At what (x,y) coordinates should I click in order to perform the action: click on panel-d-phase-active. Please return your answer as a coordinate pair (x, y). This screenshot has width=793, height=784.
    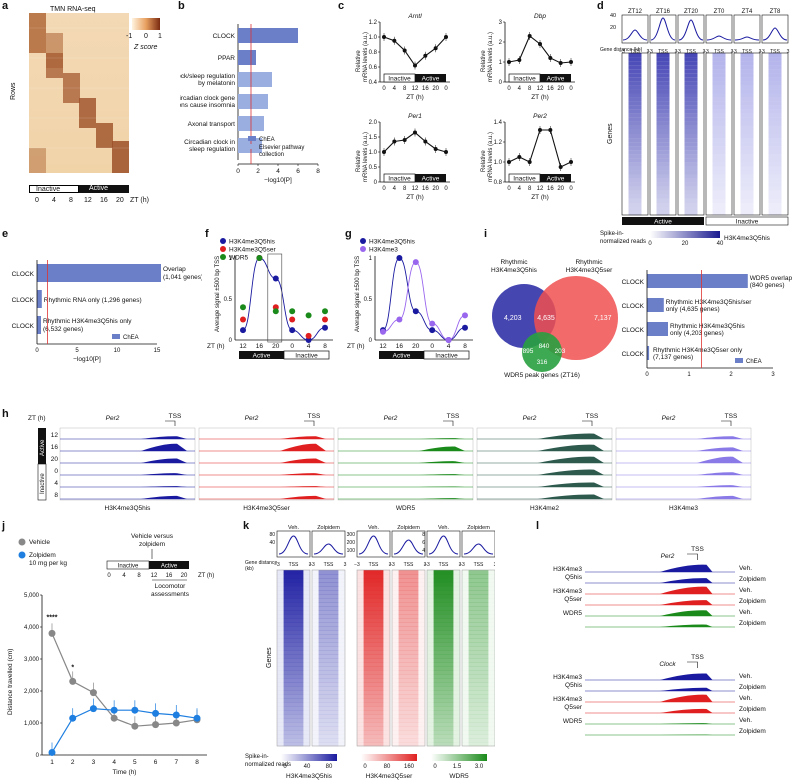
    Looking at the image, I should click on (663, 221).